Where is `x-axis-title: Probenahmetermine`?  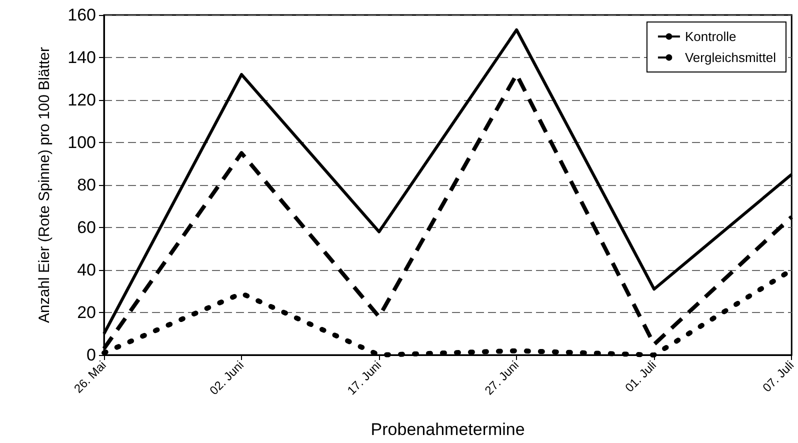
x-axis-title: Probenahmetermine is located at coordinates (447, 429).